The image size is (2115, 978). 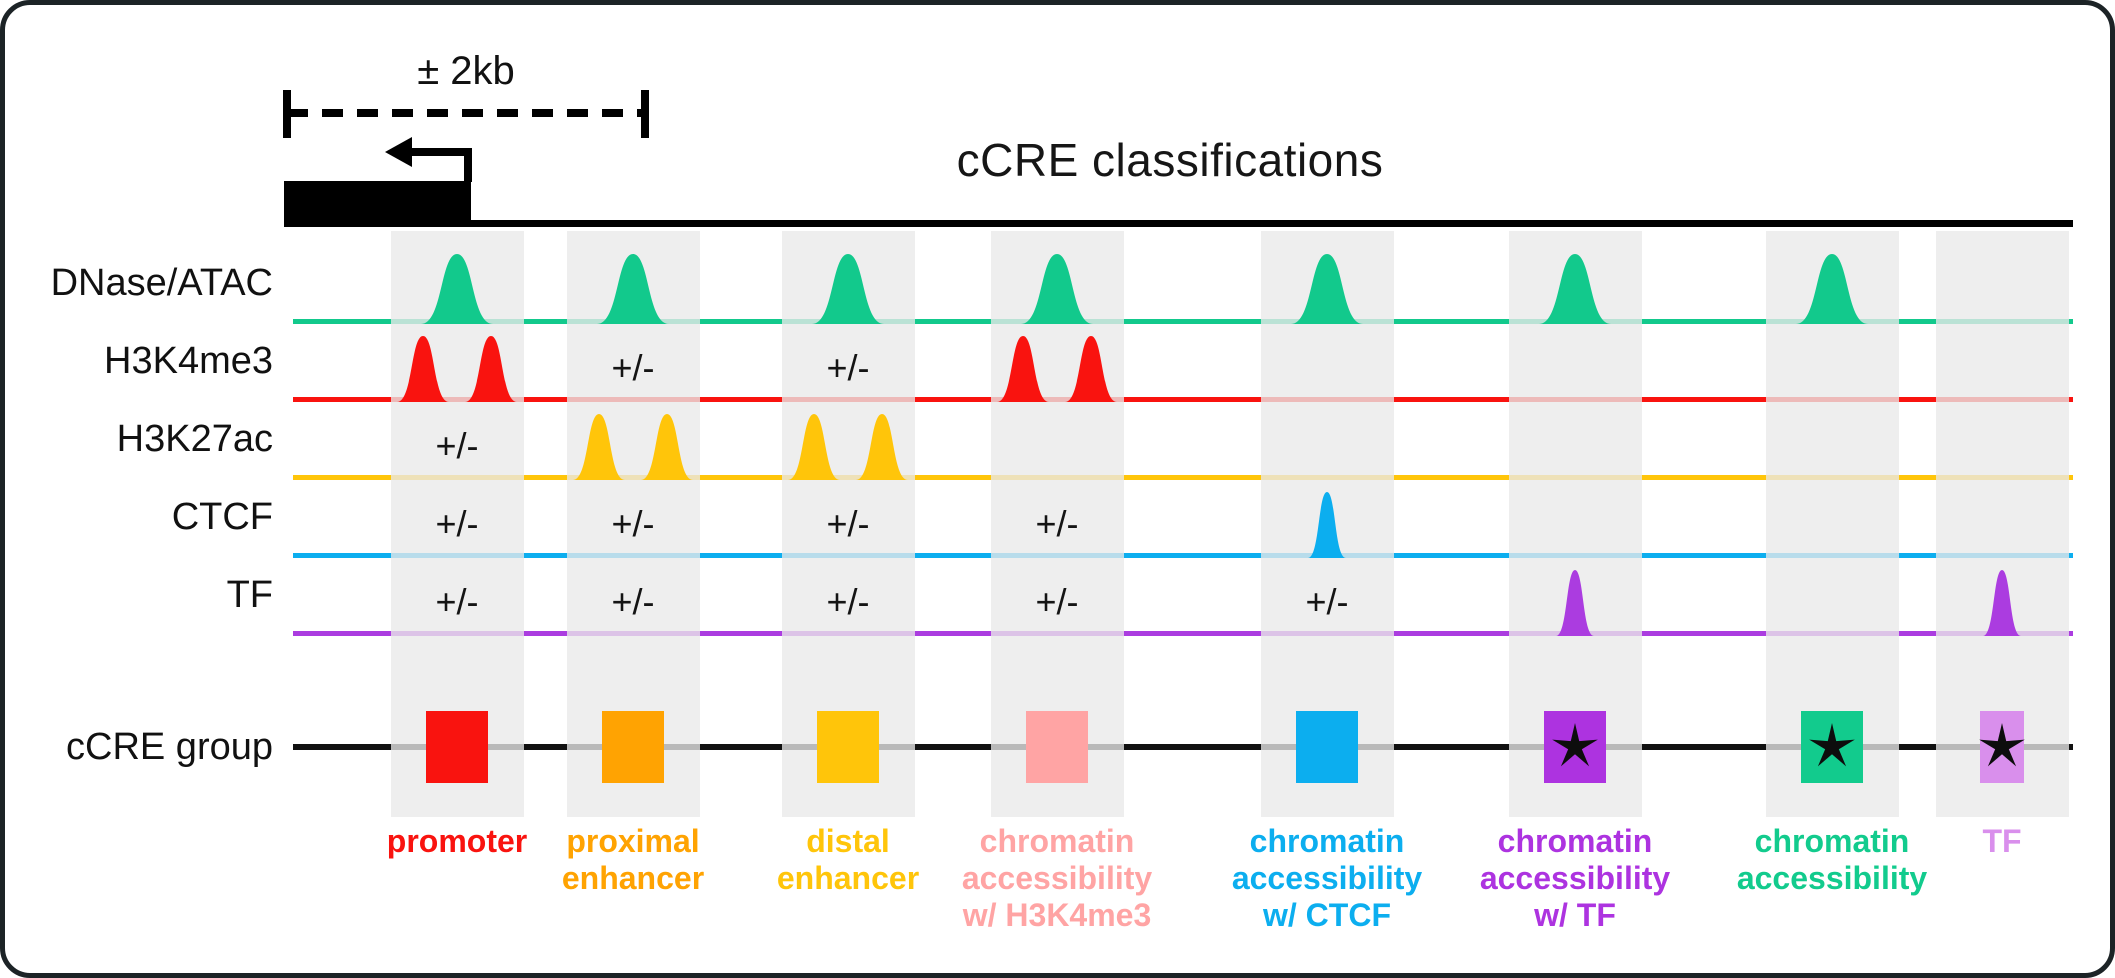 What do you see at coordinates (1178, 223) in the screenshot?
I see `gene-baseline` at bounding box center [1178, 223].